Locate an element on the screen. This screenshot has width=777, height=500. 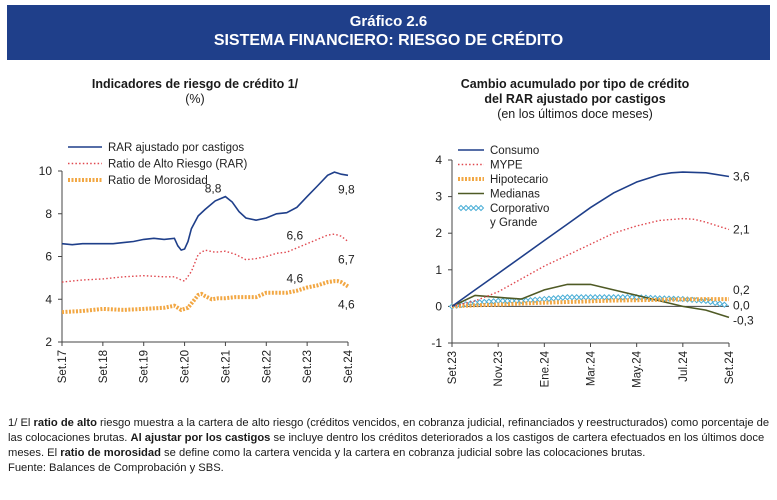
left-chart-title-block: Indicadores de riesgo de crédito 1/ (%) is located at coordinates (195, 92).